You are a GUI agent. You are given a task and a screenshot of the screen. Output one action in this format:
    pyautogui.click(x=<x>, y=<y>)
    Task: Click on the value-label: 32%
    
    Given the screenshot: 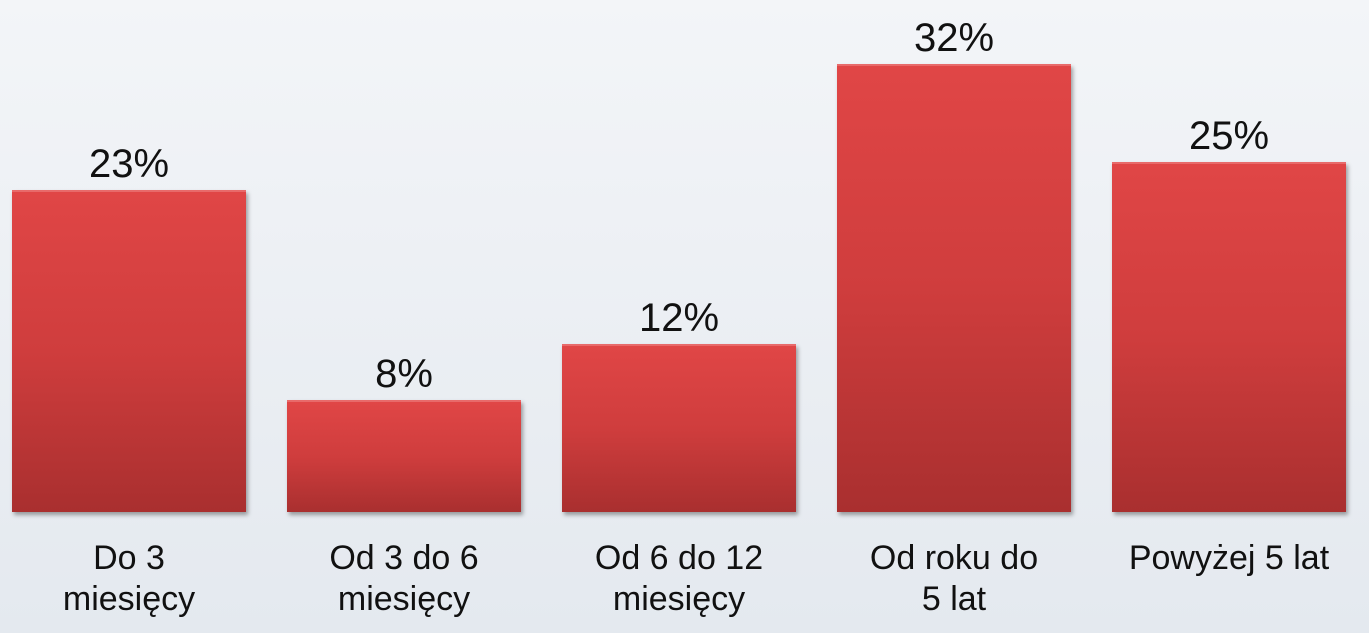 What is the action you would take?
    pyautogui.click(x=954, y=38)
    